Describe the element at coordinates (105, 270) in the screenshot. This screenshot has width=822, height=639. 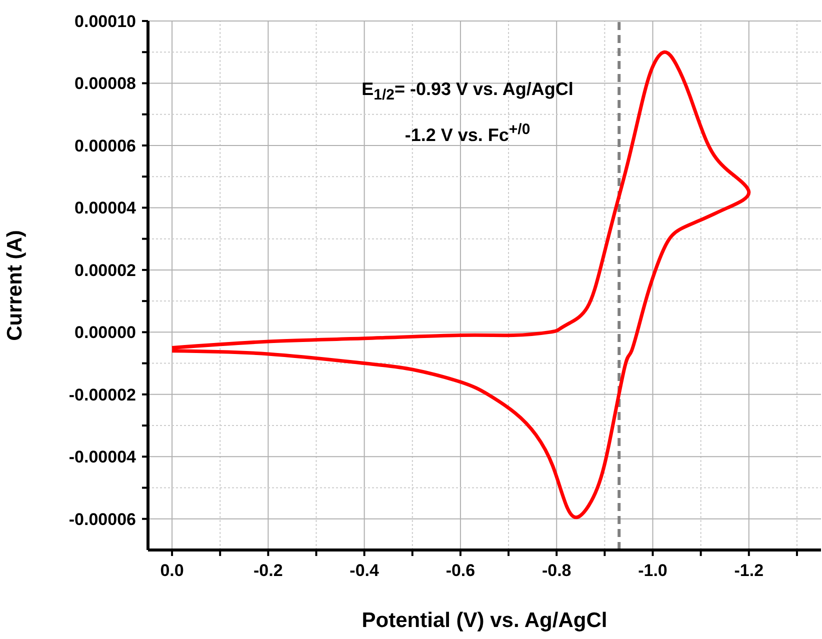
I see `y-tick-label: 0.00002` at that location.